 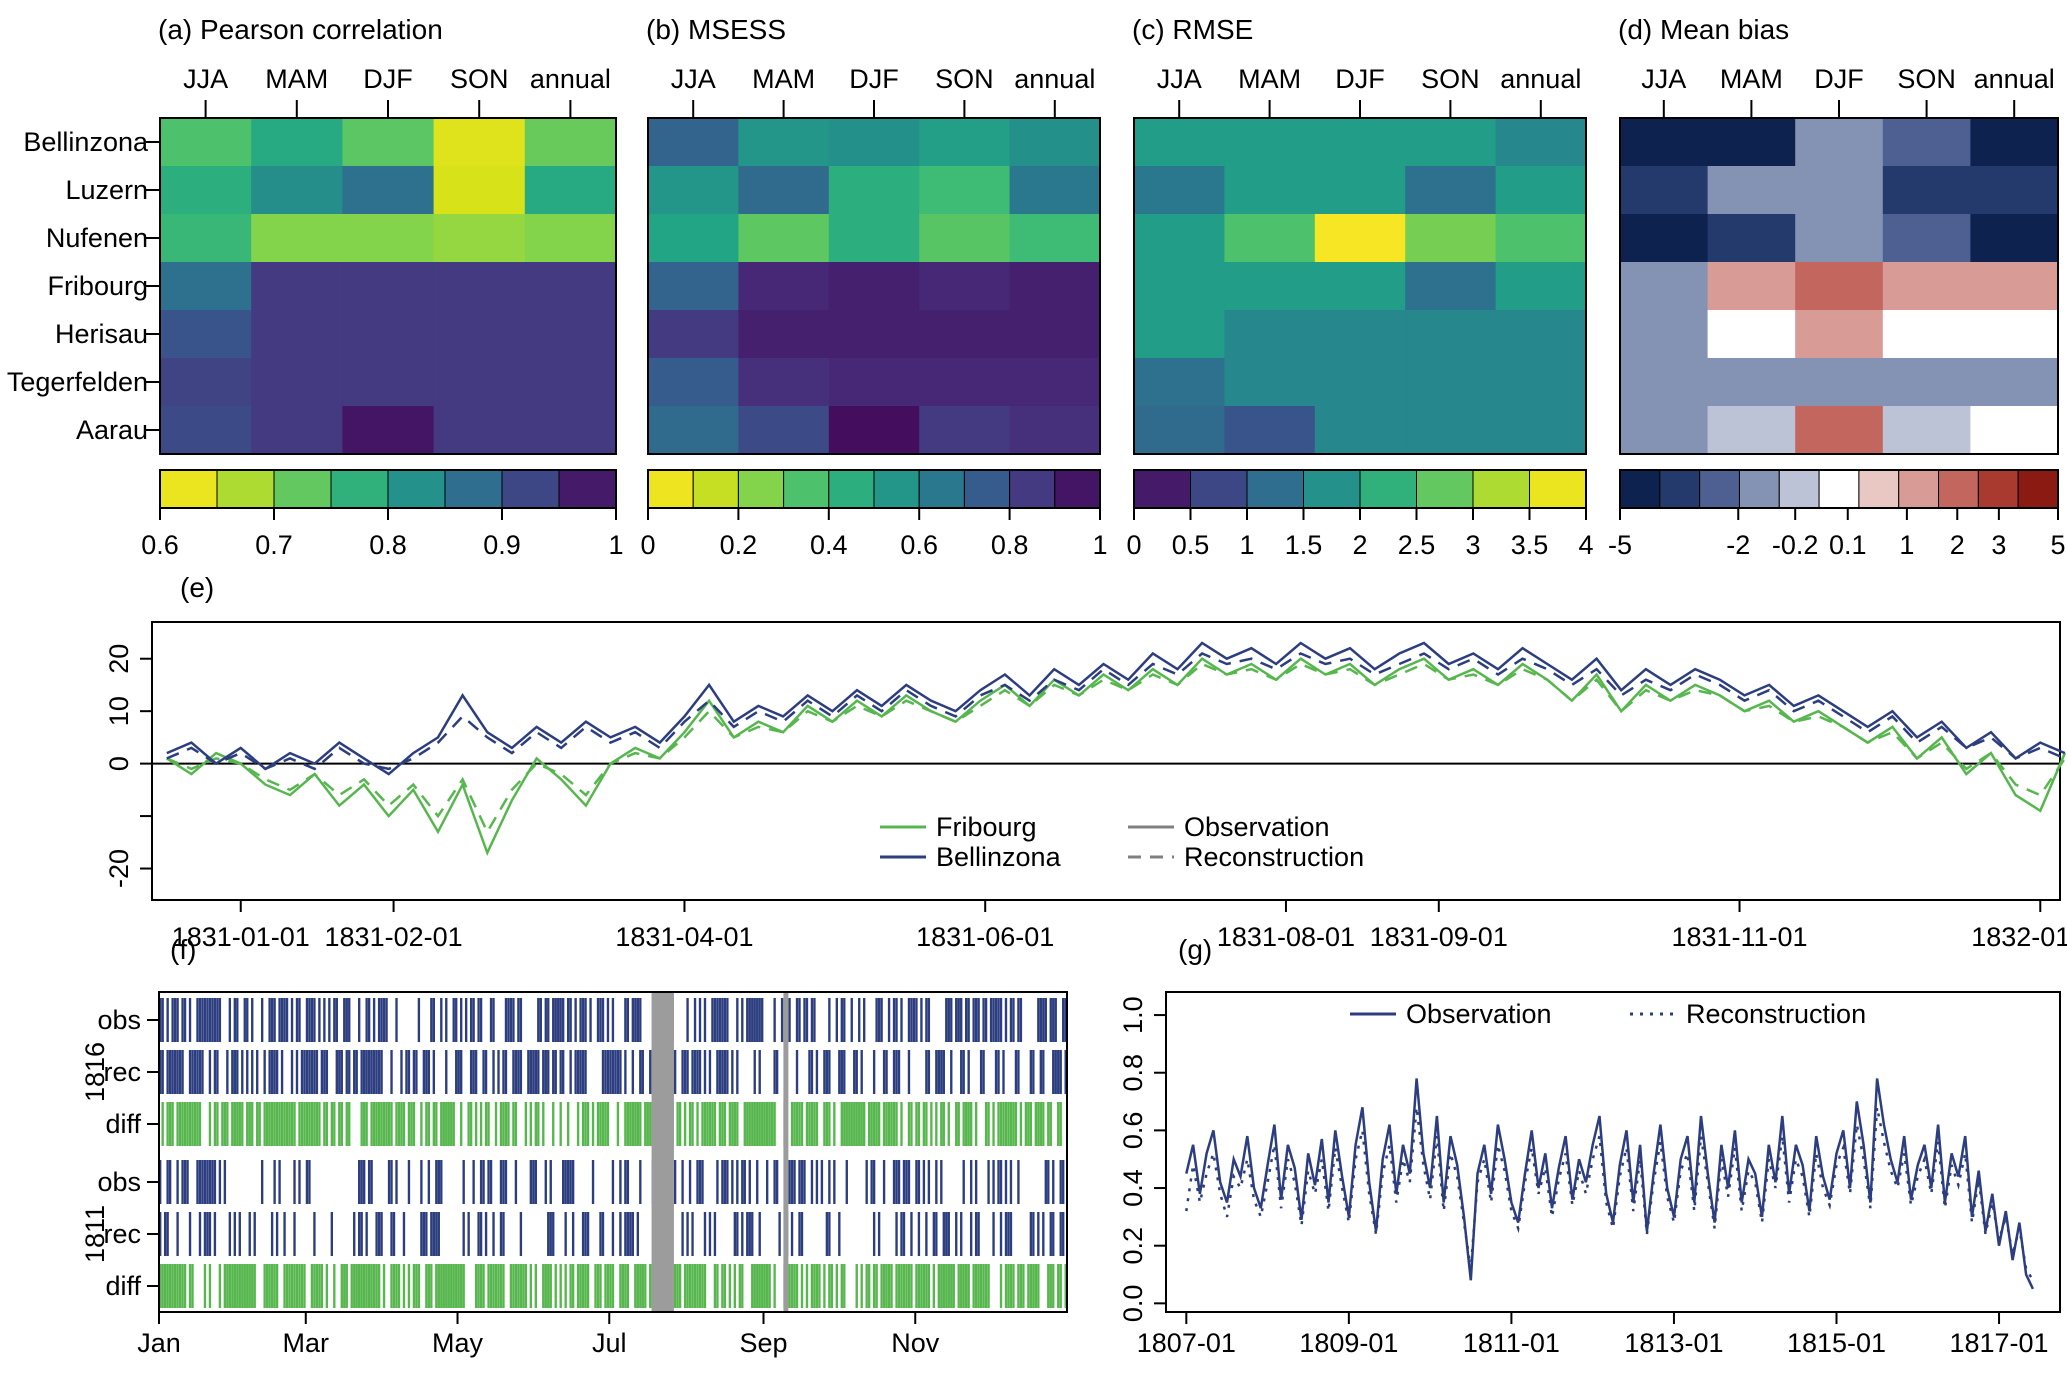 What do you see at coordinates (95, 1234) in the screenshot?
I see `group-label-1811: 1811` at bounding box center [95, 1234].